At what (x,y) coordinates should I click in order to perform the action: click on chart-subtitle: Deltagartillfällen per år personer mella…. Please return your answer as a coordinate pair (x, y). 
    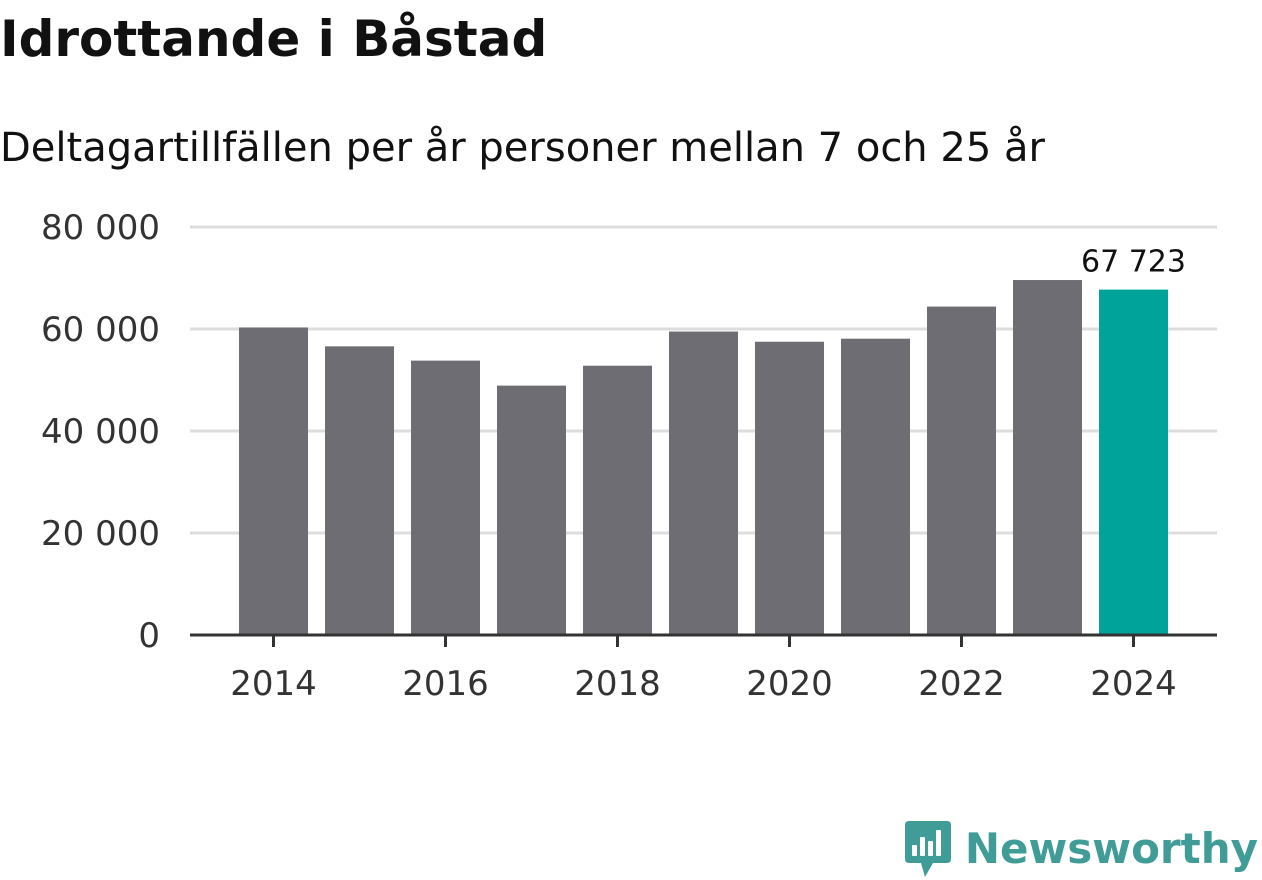
    Looking at the image, I should click on (522, 148).